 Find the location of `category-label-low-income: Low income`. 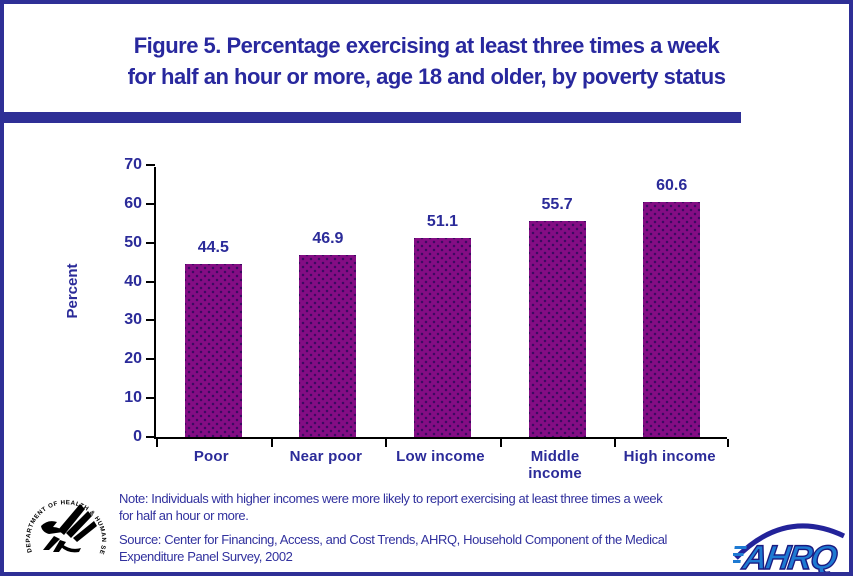

category-label-low-income: Low income is located at coordinates (440, 456).